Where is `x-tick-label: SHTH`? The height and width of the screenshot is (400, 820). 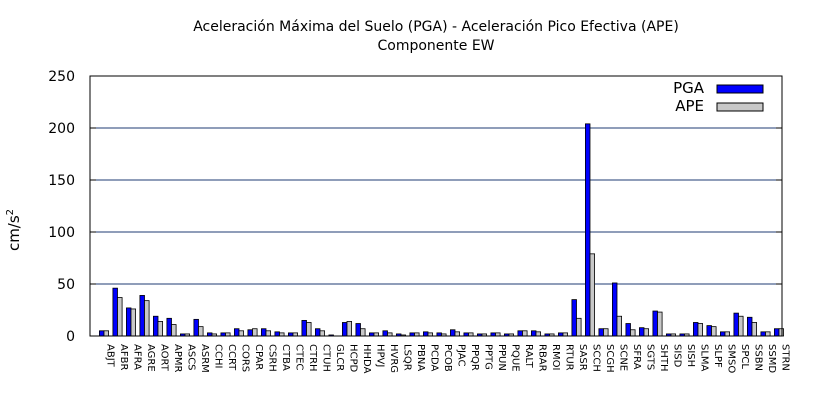
x-tick-label: SHTH is located at coordinates (663, 358).